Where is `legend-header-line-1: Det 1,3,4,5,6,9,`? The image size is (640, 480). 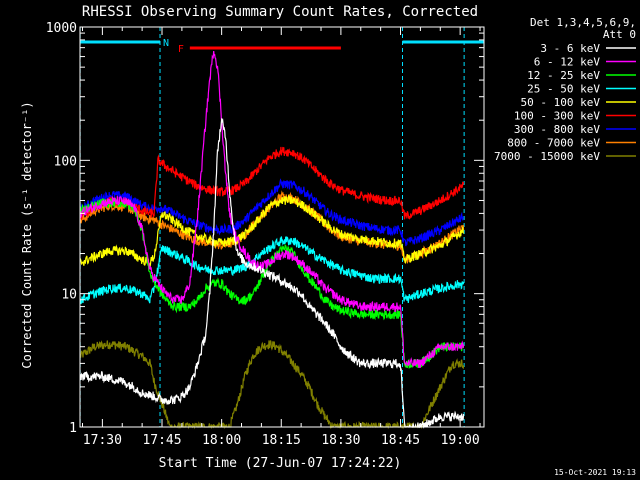 legend-header-line-1: Det 1,3,4,5,6,9, is located at coordinates (583, 22).